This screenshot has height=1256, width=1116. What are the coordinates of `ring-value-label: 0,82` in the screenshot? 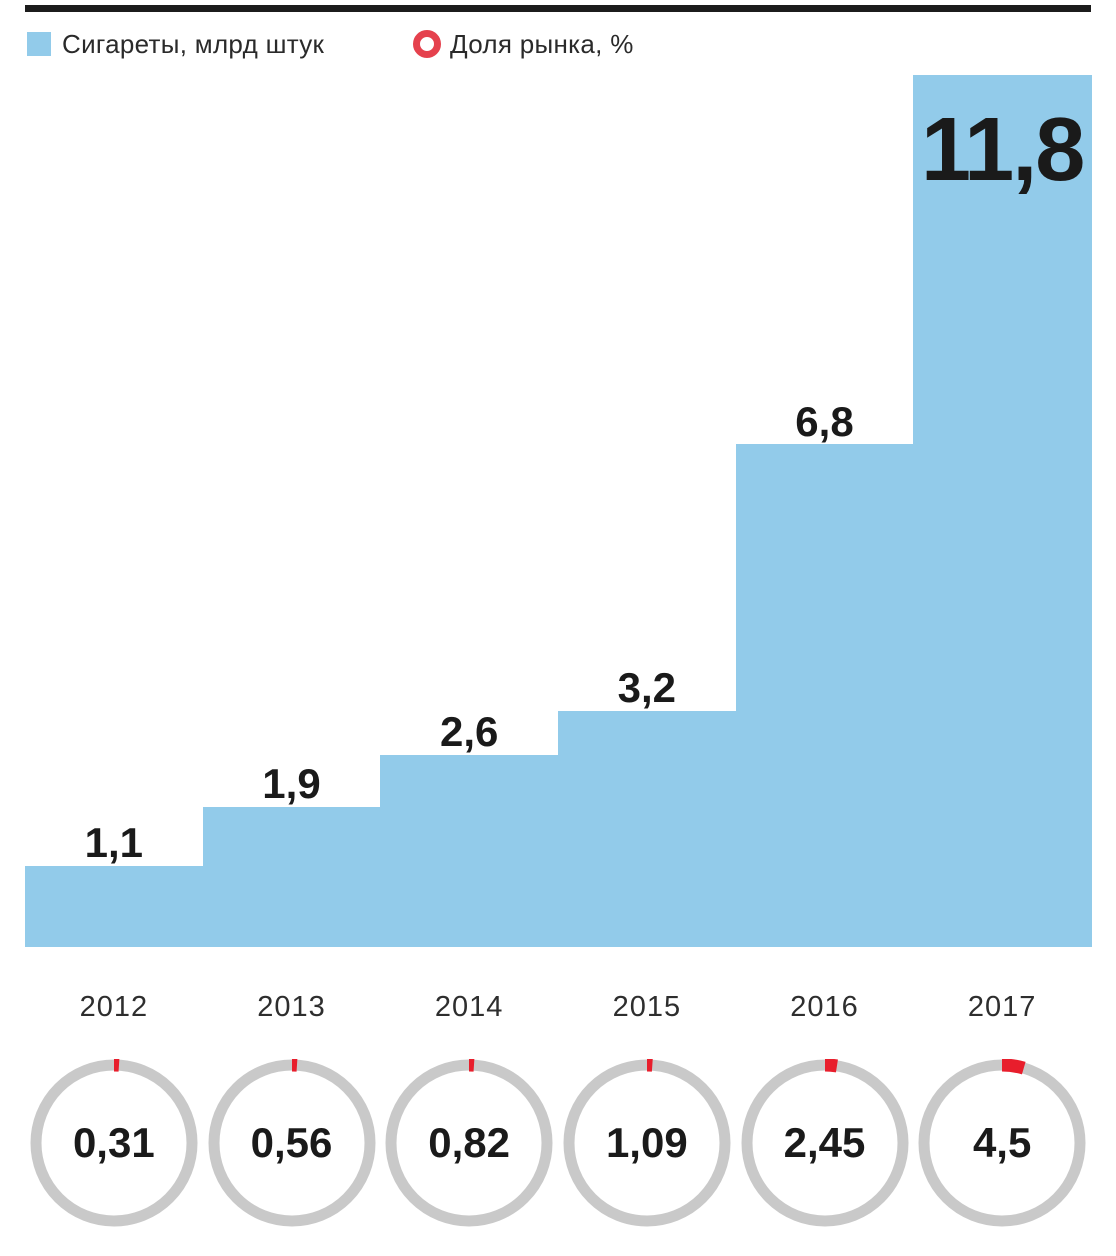 It's located at (469, 1142).